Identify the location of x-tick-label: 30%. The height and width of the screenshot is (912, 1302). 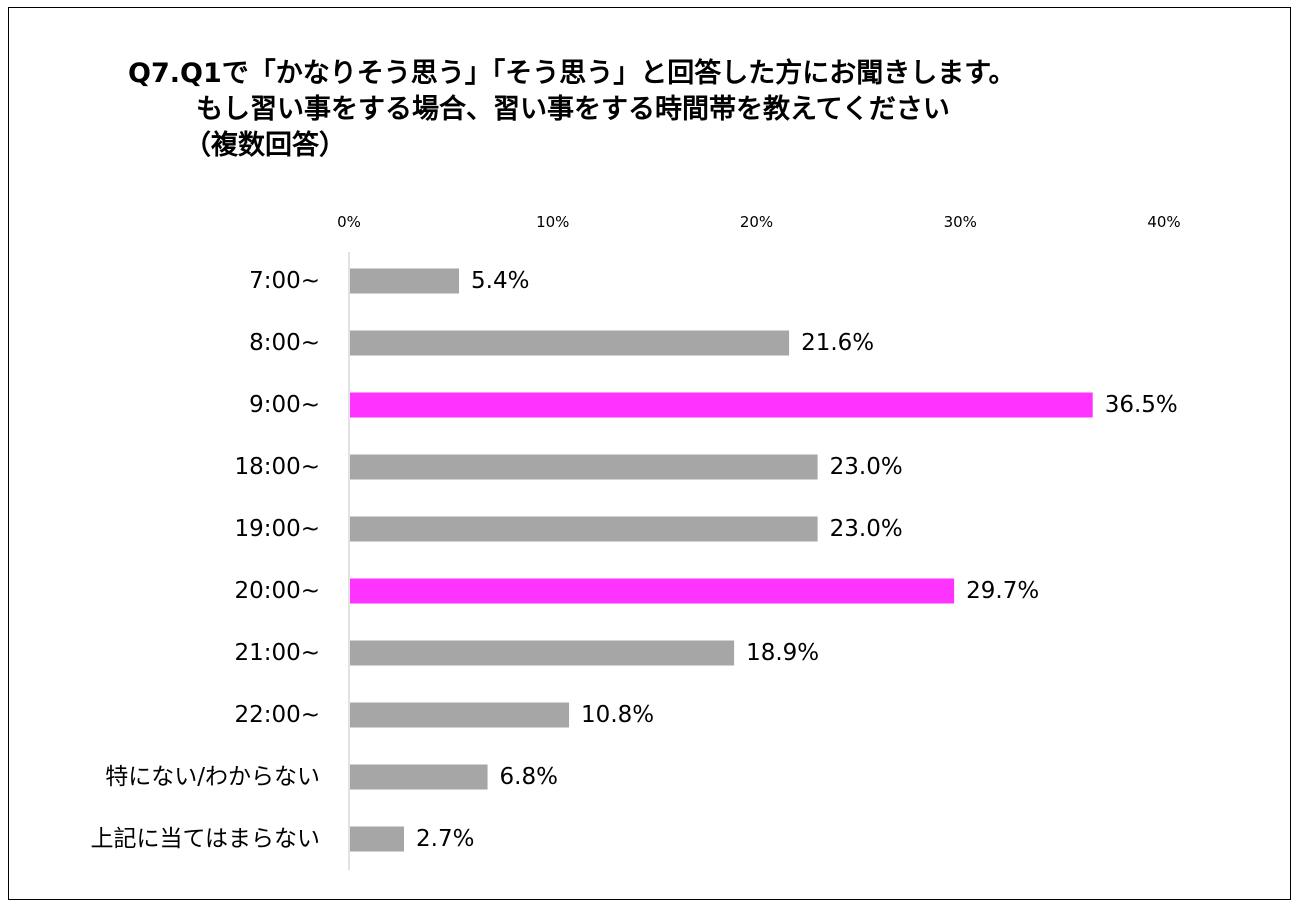
(960, 222).